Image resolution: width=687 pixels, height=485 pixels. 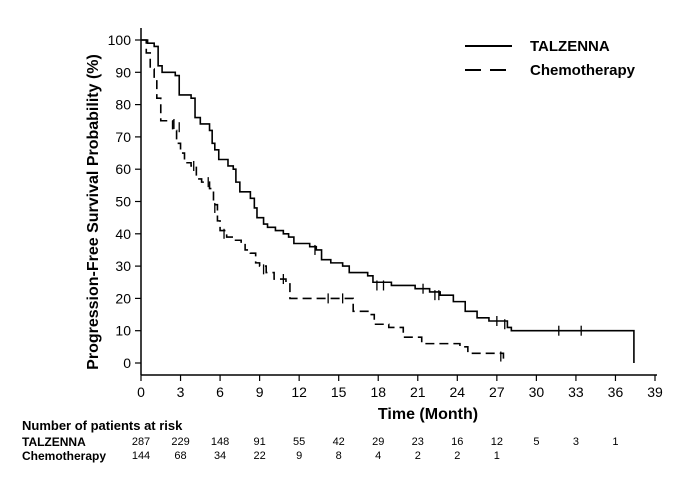 What do you see at coordinates (570, 46) in the screenshot?
I see `legend-label: TALZENNA` at bounding box center [570, 46].